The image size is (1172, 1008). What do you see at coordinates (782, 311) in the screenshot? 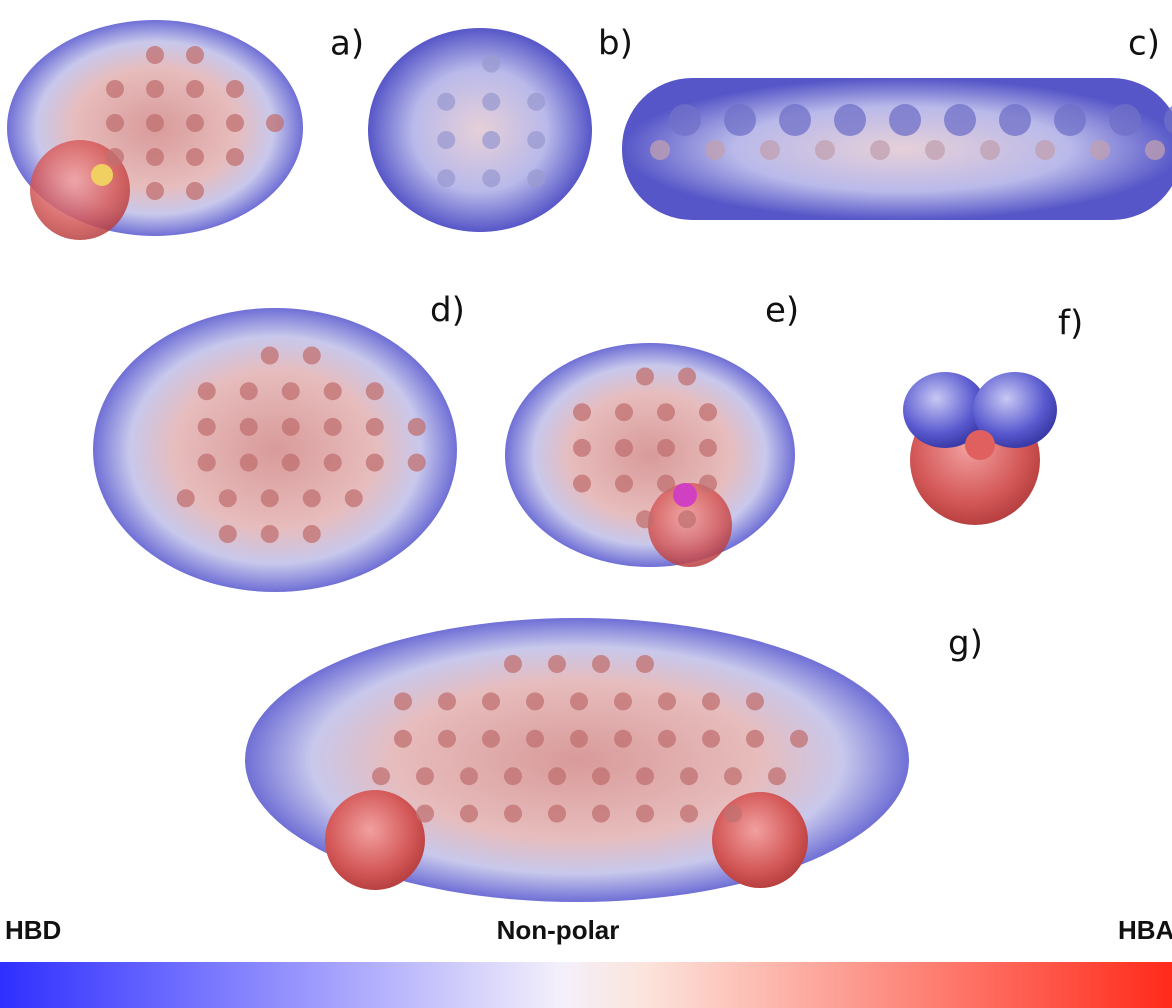
I see `panel-label: e)` at bounding box center [782, 311].